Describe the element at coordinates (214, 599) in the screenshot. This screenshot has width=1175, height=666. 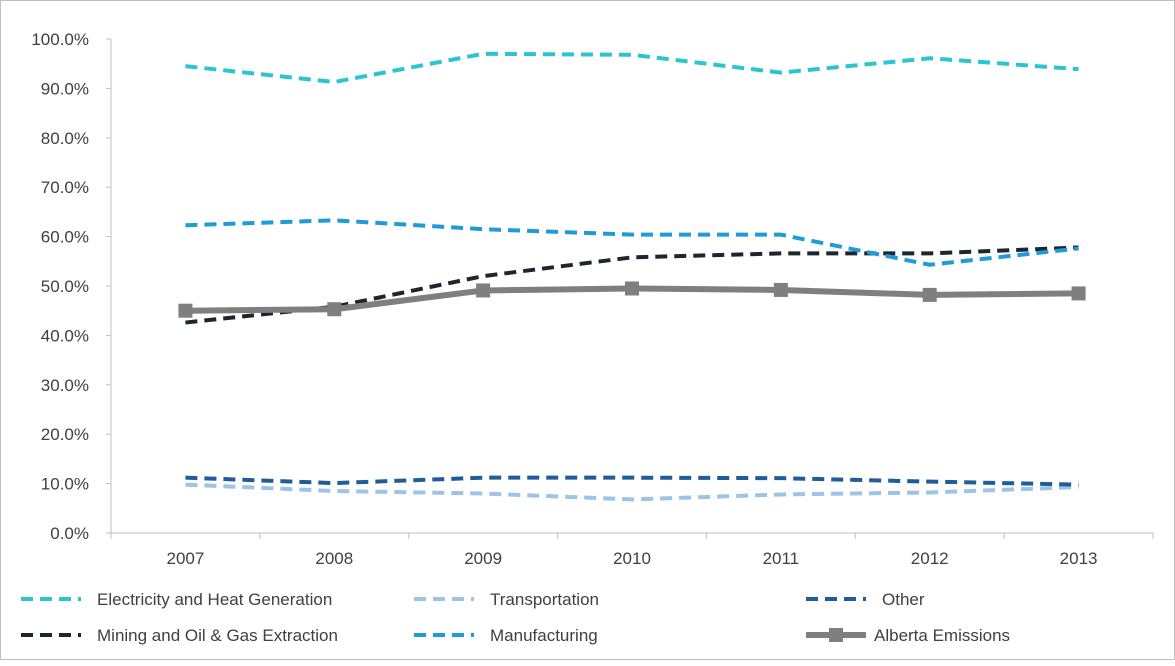
I see `legend-label: Electricity and Heat Generation` at that location.